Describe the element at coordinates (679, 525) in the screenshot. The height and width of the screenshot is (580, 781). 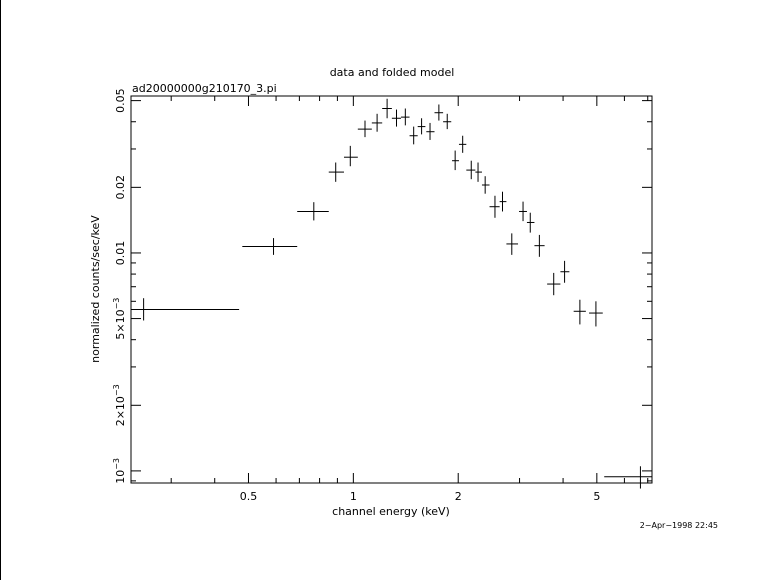
I see `footer-timestamp: 2−Apr−1998 22:45` at that location.